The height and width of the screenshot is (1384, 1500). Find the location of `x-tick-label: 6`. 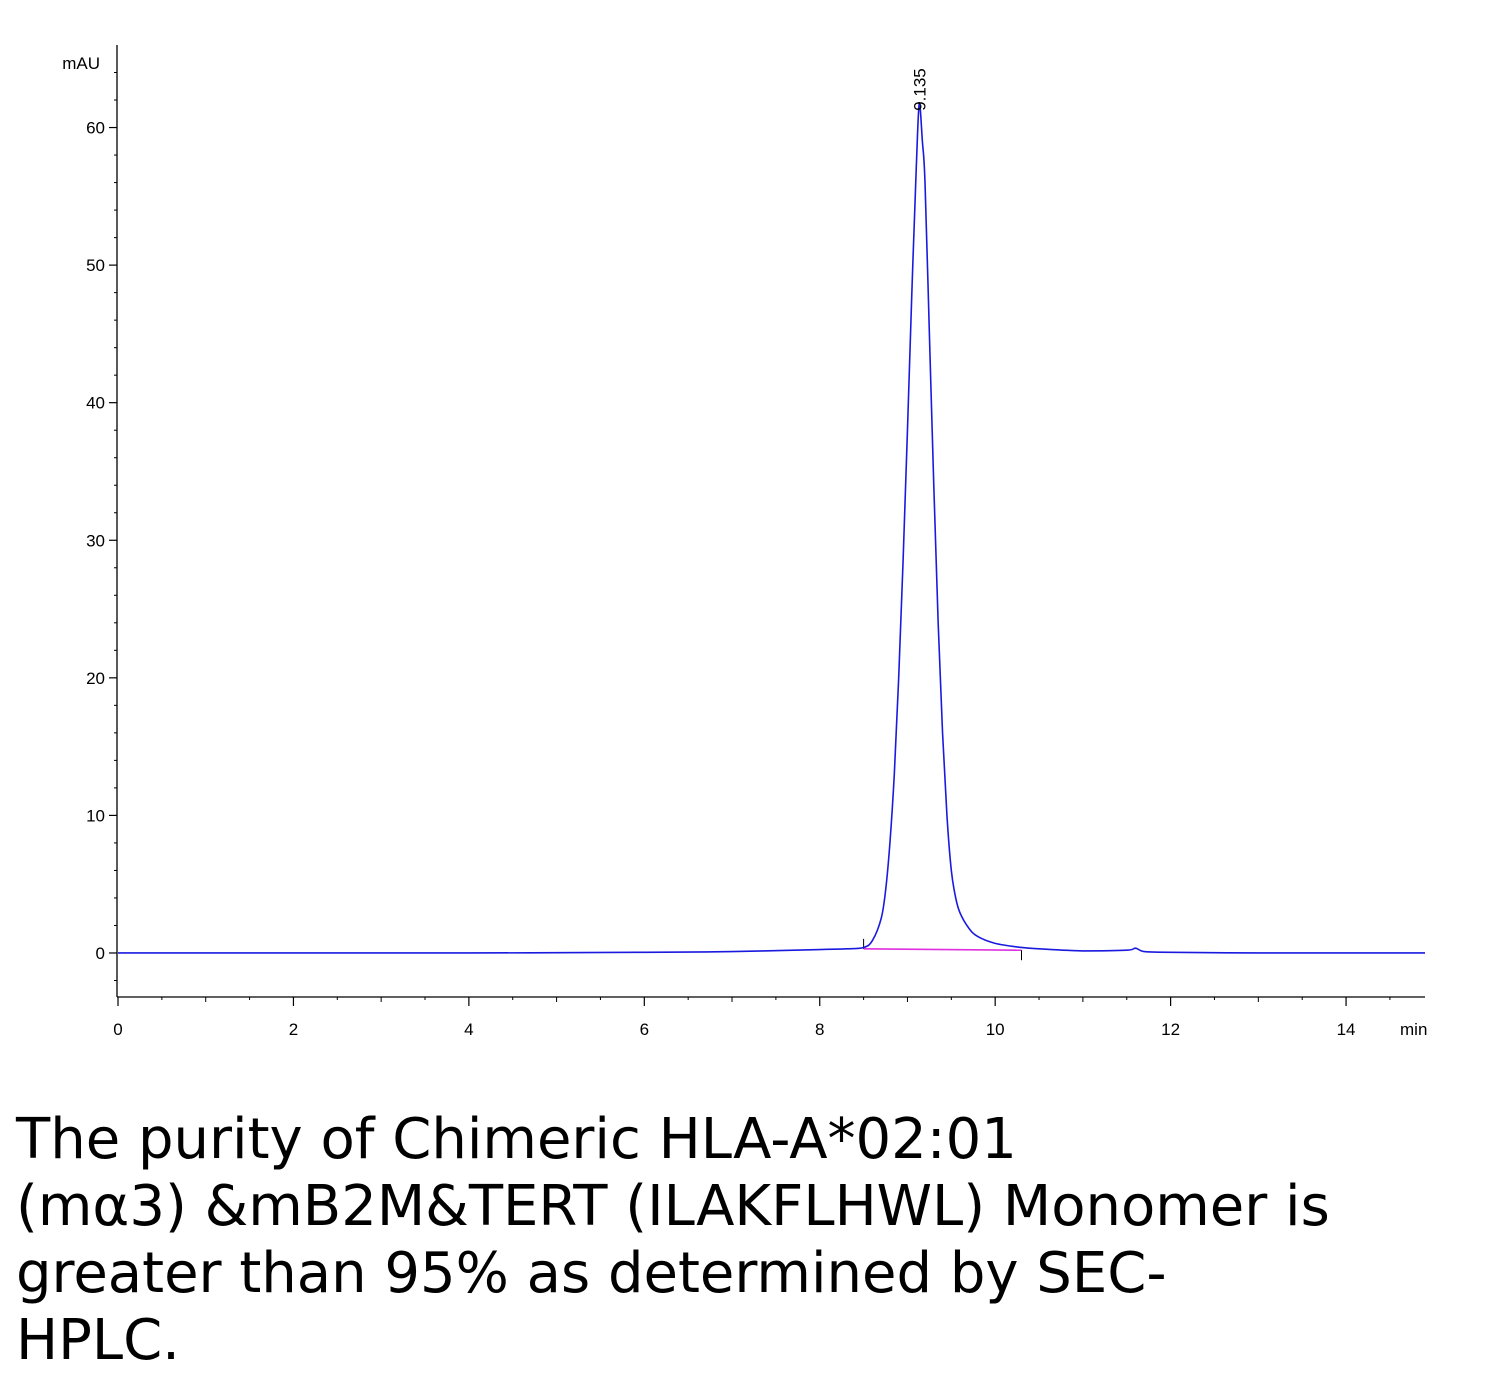

x-tick-label: 6 is located at coordinates (644, 1029).